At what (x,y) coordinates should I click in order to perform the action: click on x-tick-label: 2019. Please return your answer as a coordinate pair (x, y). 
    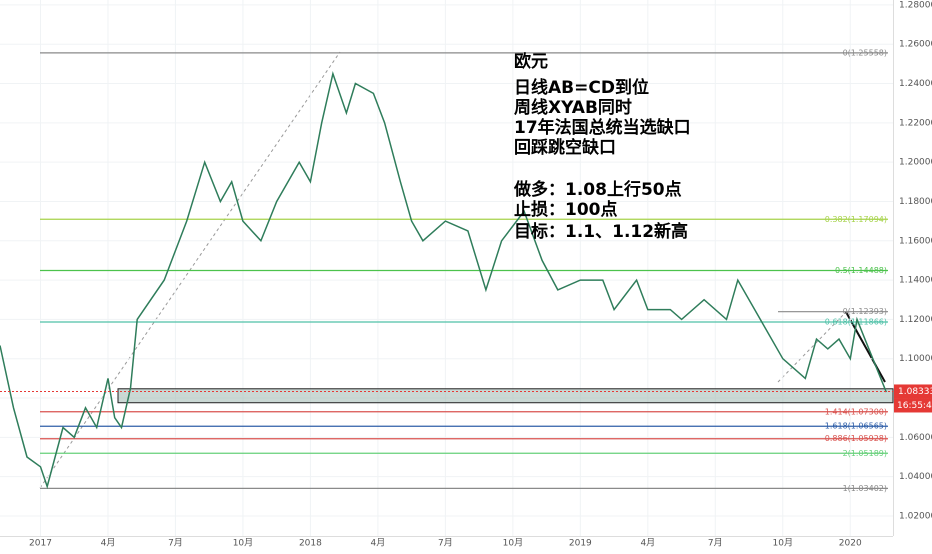
    Looking at the image, I should click on (580, 544).